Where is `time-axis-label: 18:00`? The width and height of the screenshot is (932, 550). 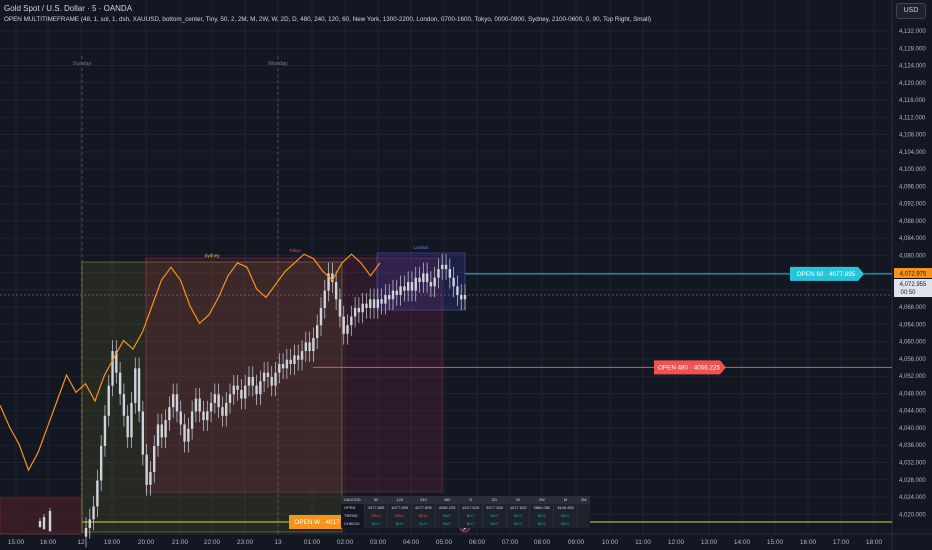
time-axis-label: 18:00 is located at coordinates (874, 542).